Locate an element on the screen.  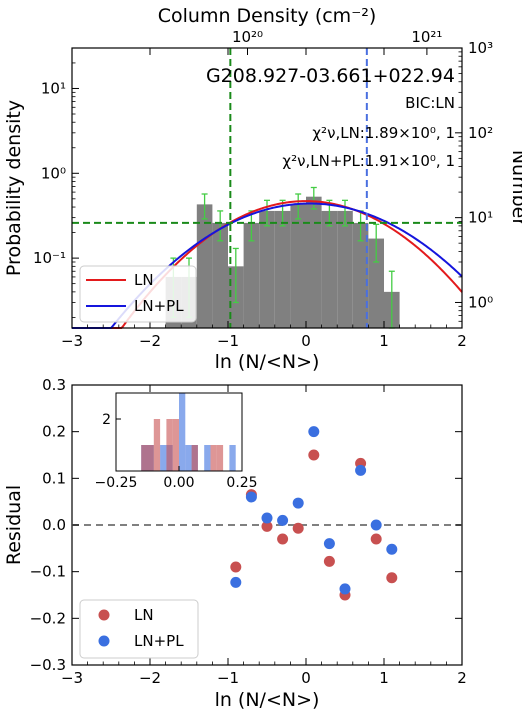
y-tick-label: 10⁰ is located at coordinates (53, 173).